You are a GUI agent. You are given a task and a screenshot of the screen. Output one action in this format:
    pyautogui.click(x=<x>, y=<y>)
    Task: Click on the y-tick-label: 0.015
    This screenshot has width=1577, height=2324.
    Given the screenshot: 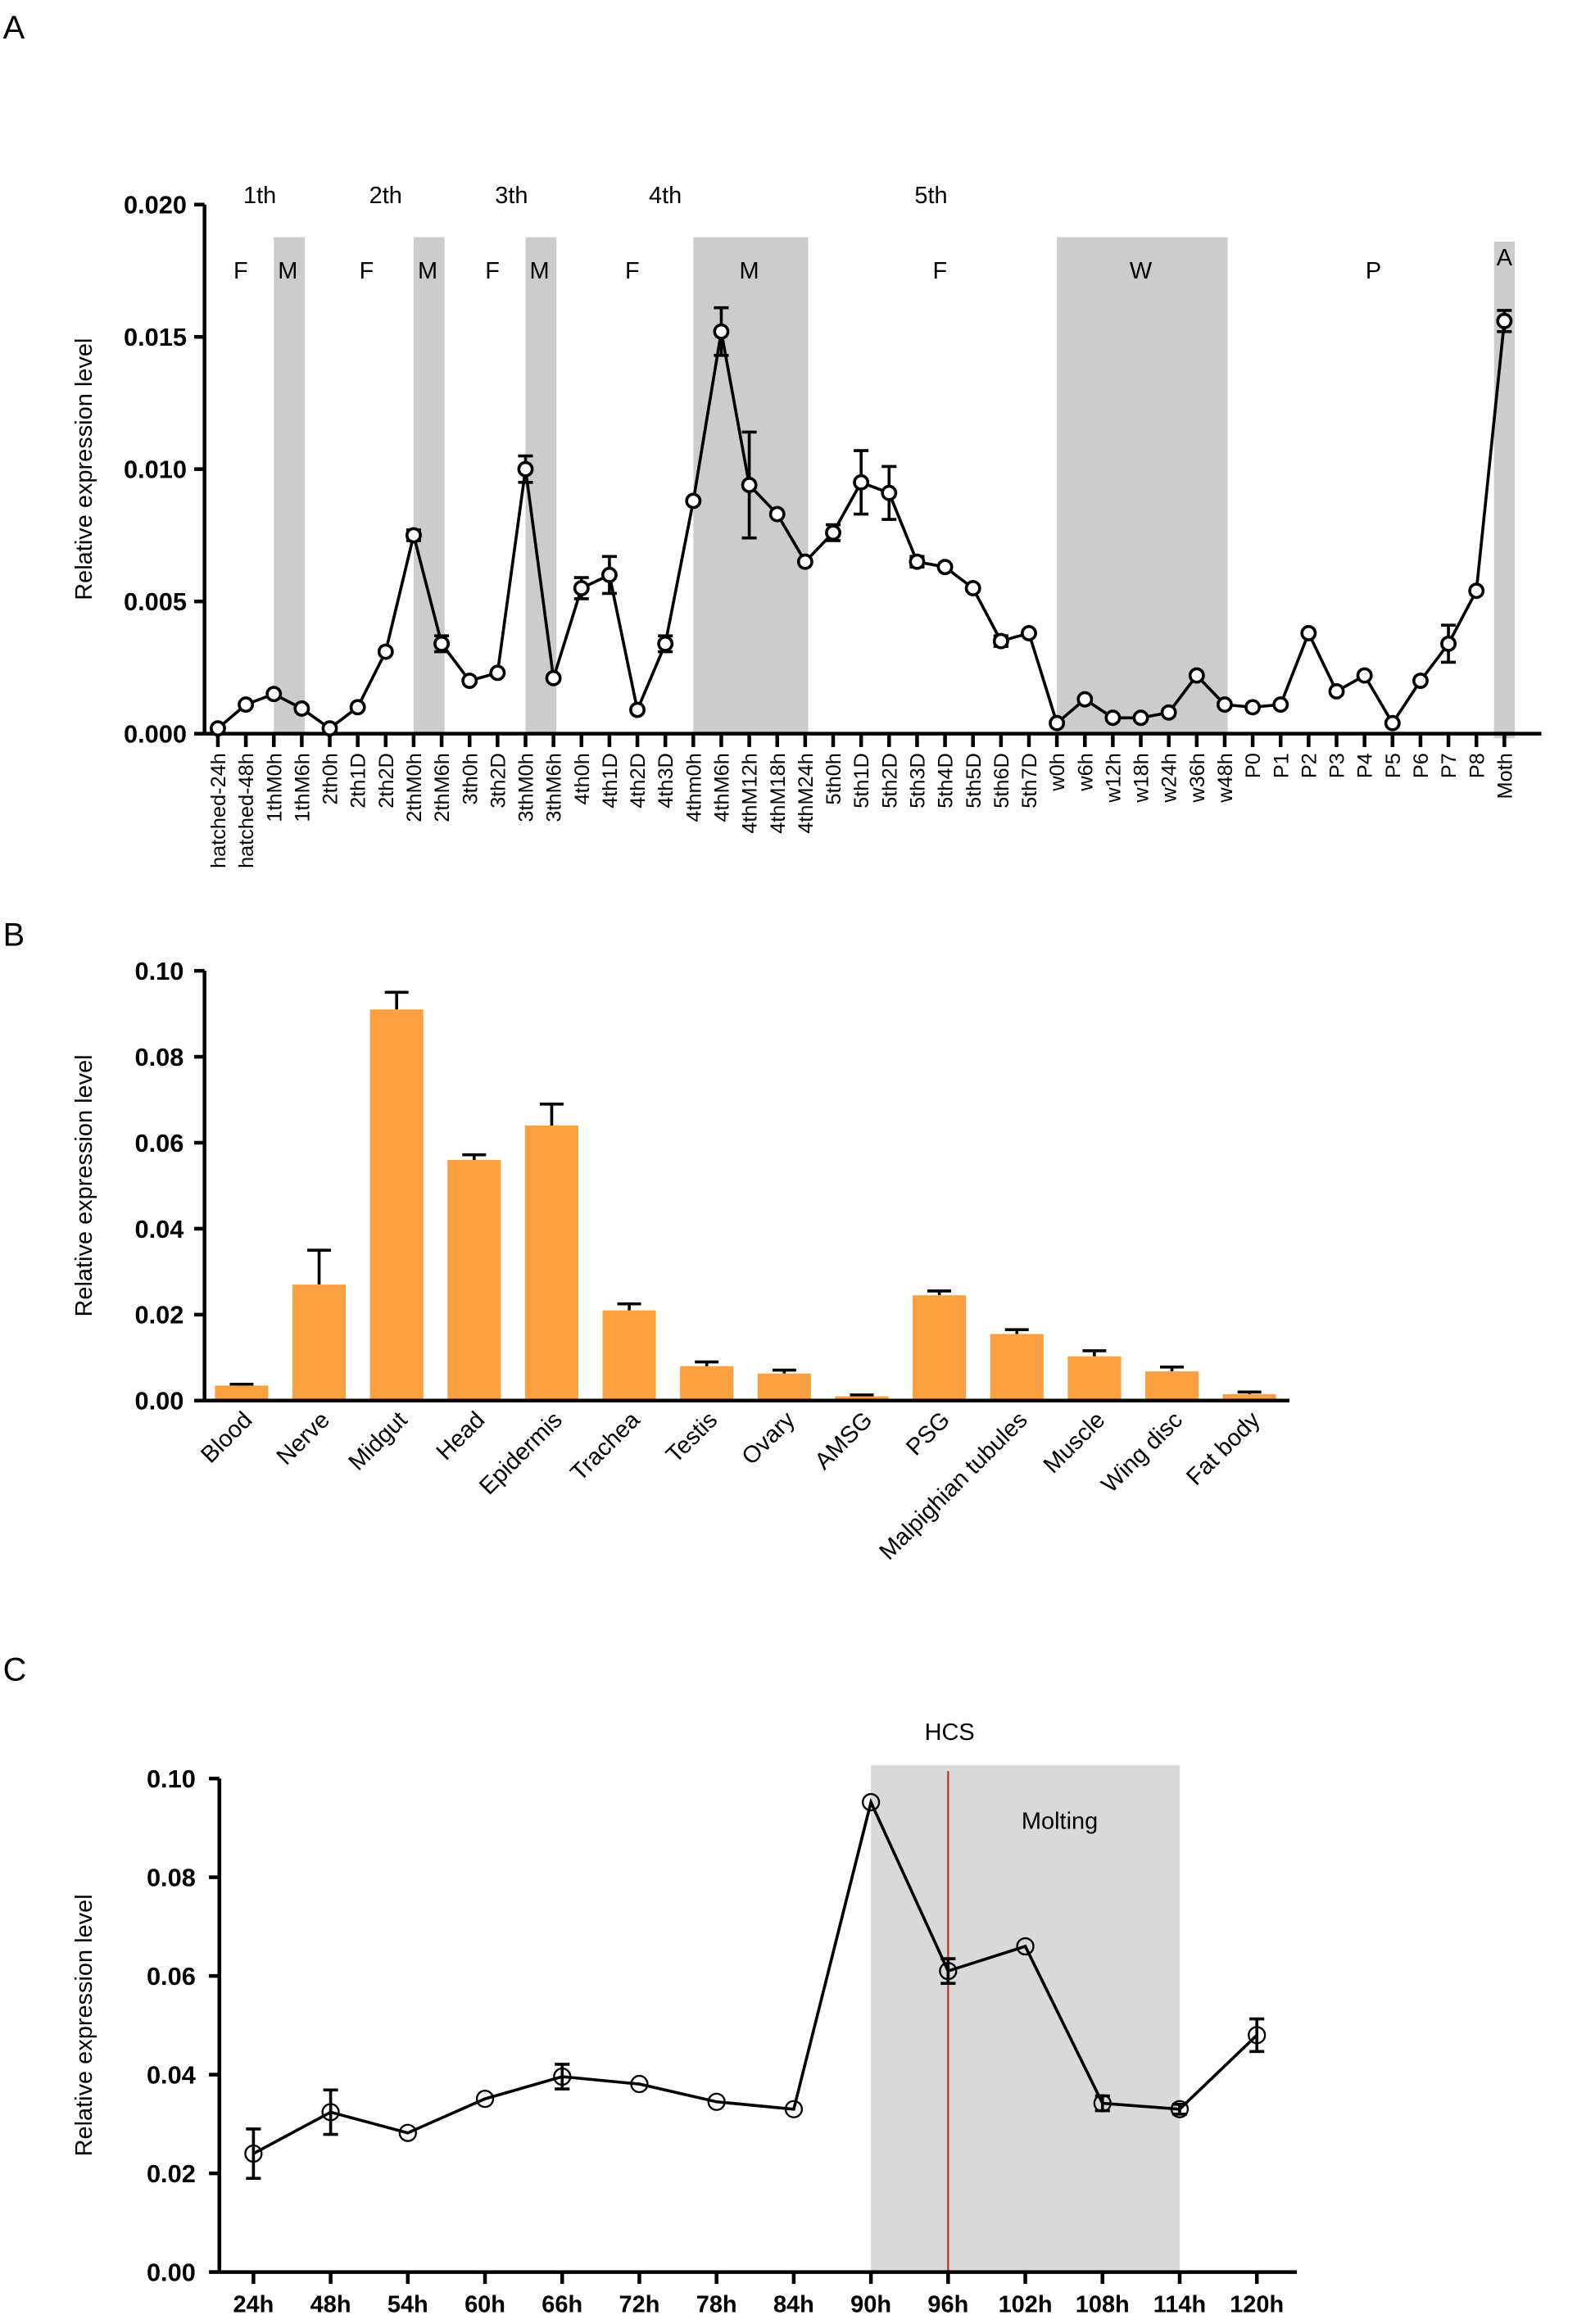 What is the action you would take?
    pyautogui.click(x=155, y=337)
    